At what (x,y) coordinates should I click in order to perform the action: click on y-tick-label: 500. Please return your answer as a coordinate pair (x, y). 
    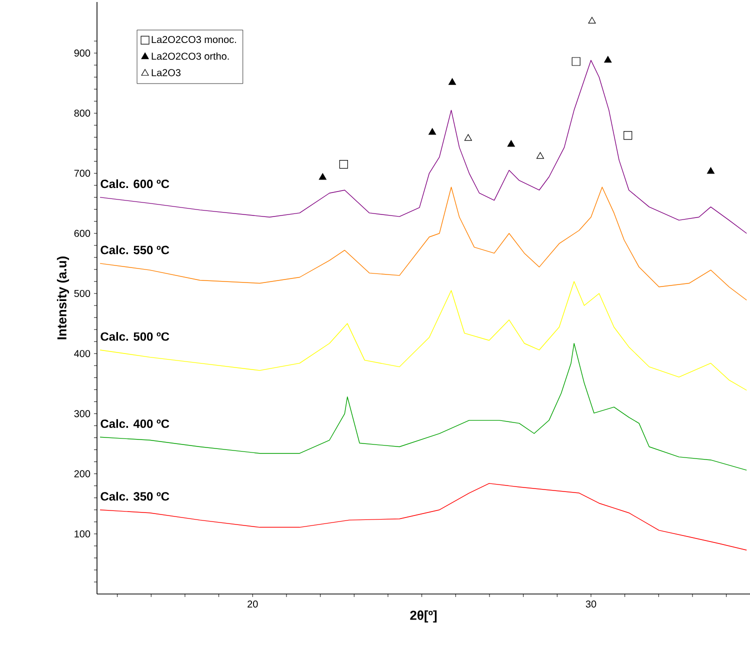
    Looking at the image, I should click on (82, 294).